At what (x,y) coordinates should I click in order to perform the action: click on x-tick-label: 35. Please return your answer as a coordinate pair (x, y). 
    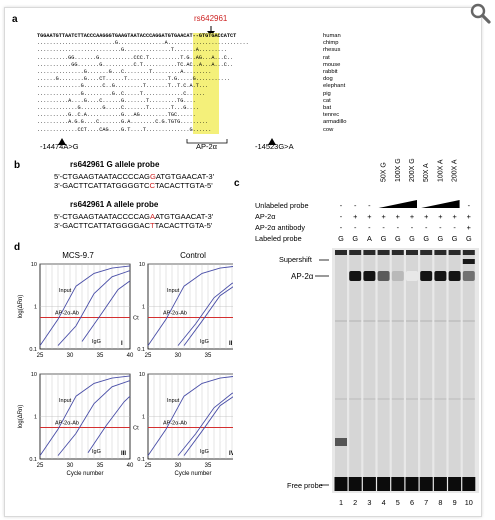
    Looking at the image, I should click on (100, 356).